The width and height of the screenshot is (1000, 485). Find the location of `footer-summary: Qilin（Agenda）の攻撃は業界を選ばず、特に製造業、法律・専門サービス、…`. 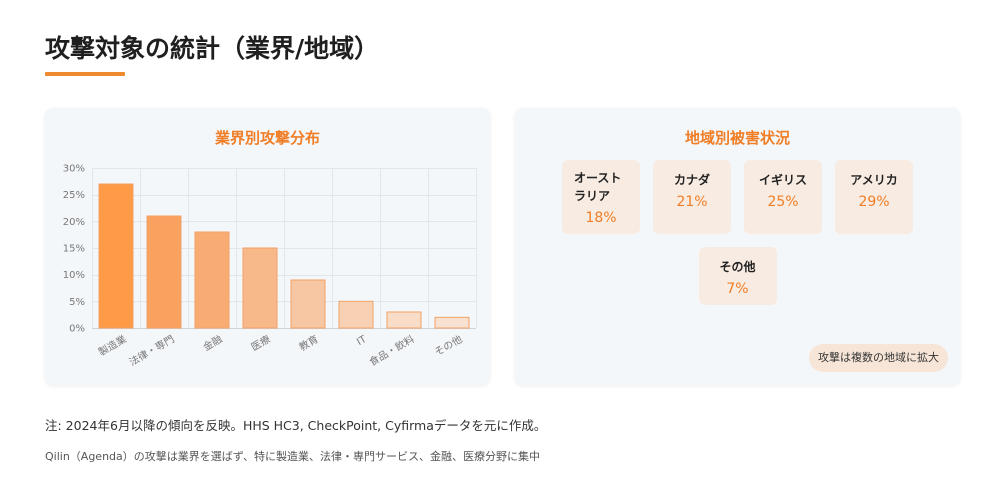

footer-summary: Qilin（Agenda）の攻撃は業界を選ばず、特に製造業、法律・専門サービス、… is located at coordinates (292, 456).